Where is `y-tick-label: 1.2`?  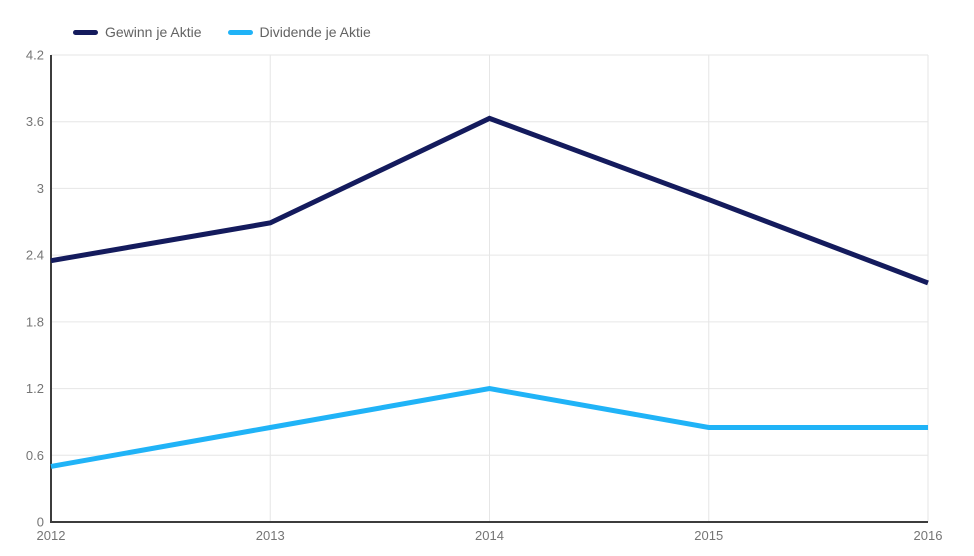 y-tick-label: 1.2 is located at coordinates (35, 388).